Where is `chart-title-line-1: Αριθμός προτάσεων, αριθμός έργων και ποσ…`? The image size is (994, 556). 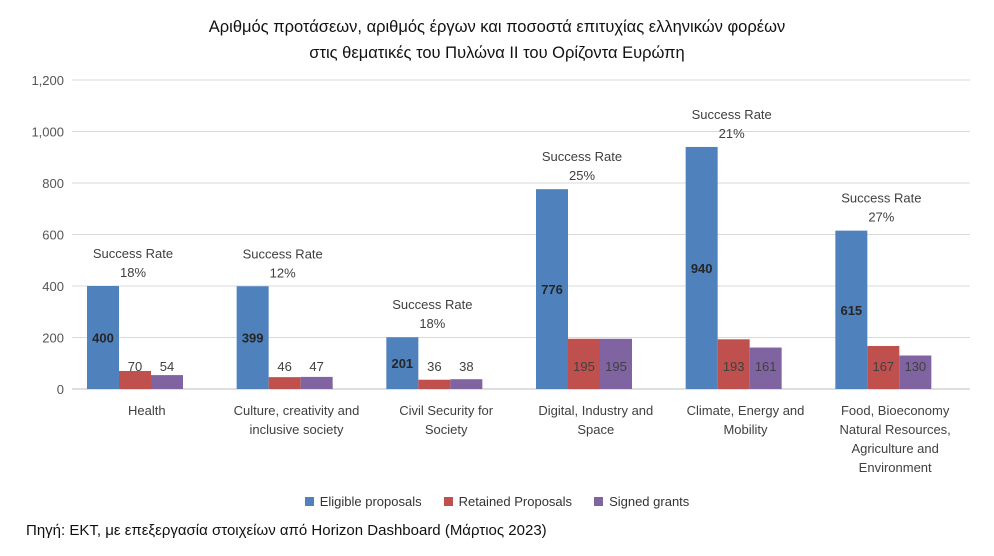
chart-title-line-1: Αριθμός προτάσεων, αριθμός έργων και ποσ… is located at coordinates (497, 27).